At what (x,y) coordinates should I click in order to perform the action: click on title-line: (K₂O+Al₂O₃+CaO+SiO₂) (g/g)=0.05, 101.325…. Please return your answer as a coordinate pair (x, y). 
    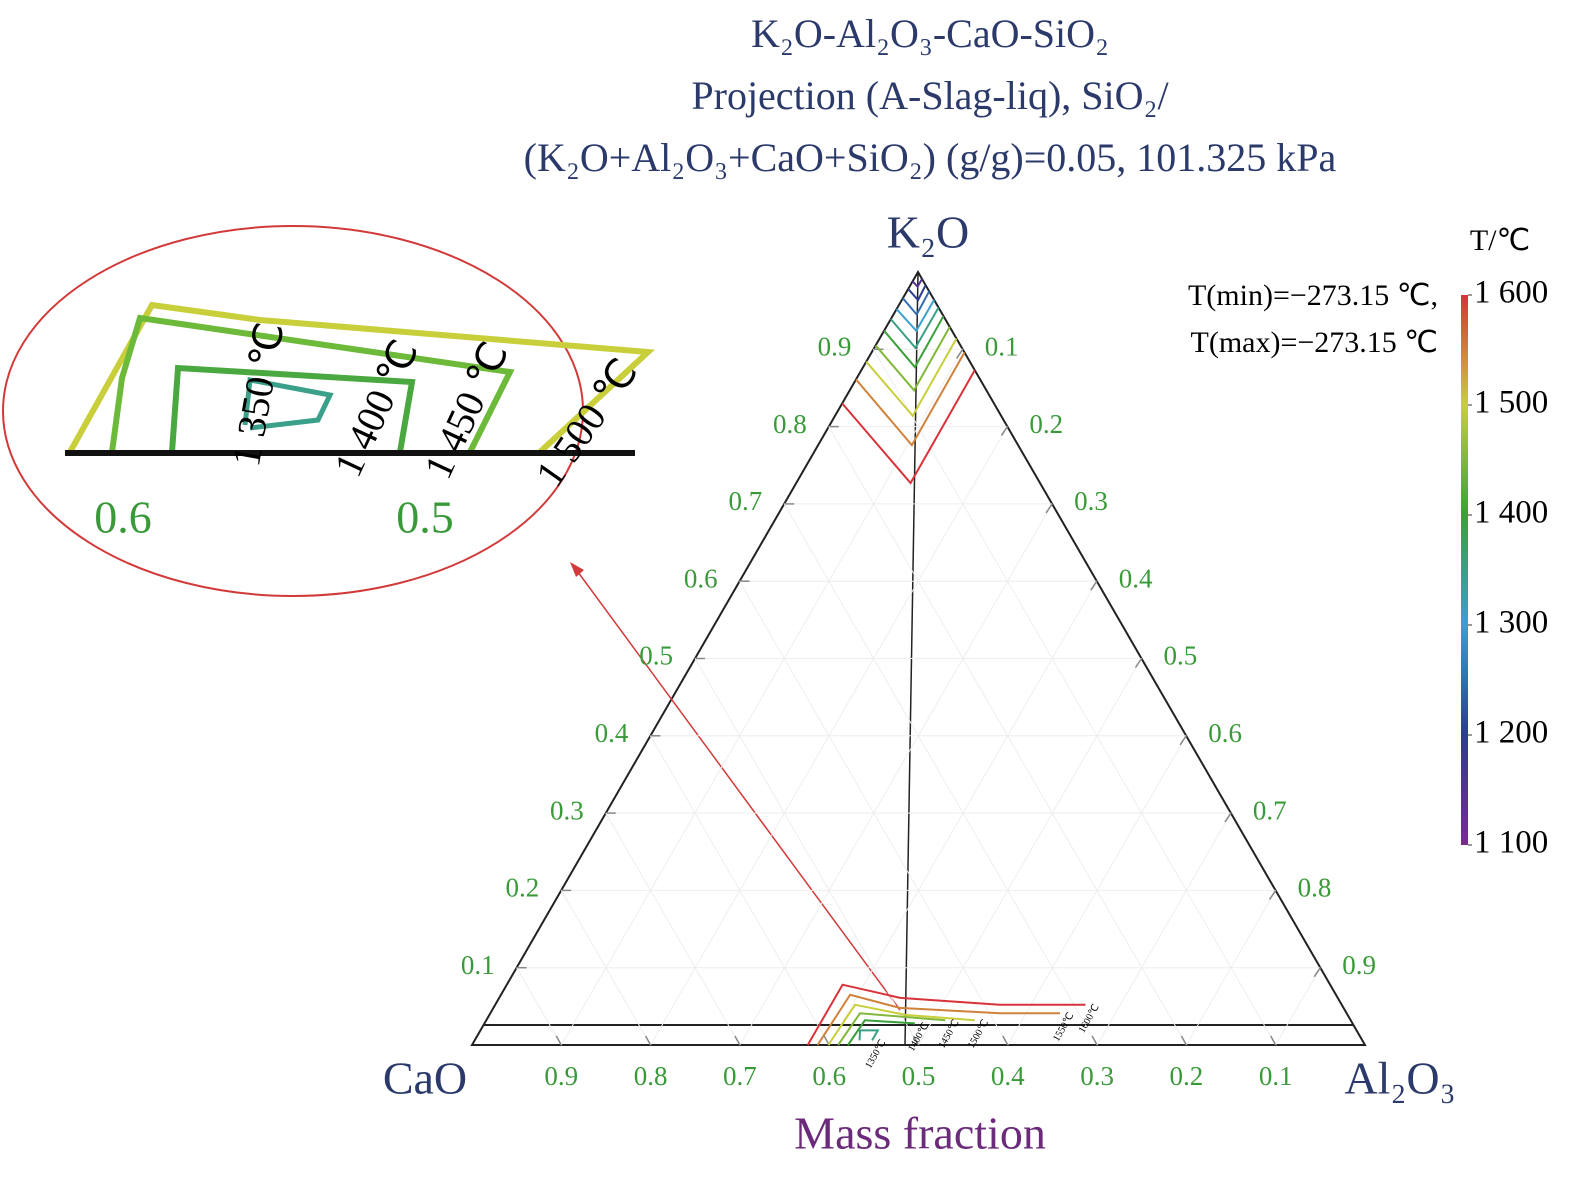
    Looking at the image, I should click on (930, 157).